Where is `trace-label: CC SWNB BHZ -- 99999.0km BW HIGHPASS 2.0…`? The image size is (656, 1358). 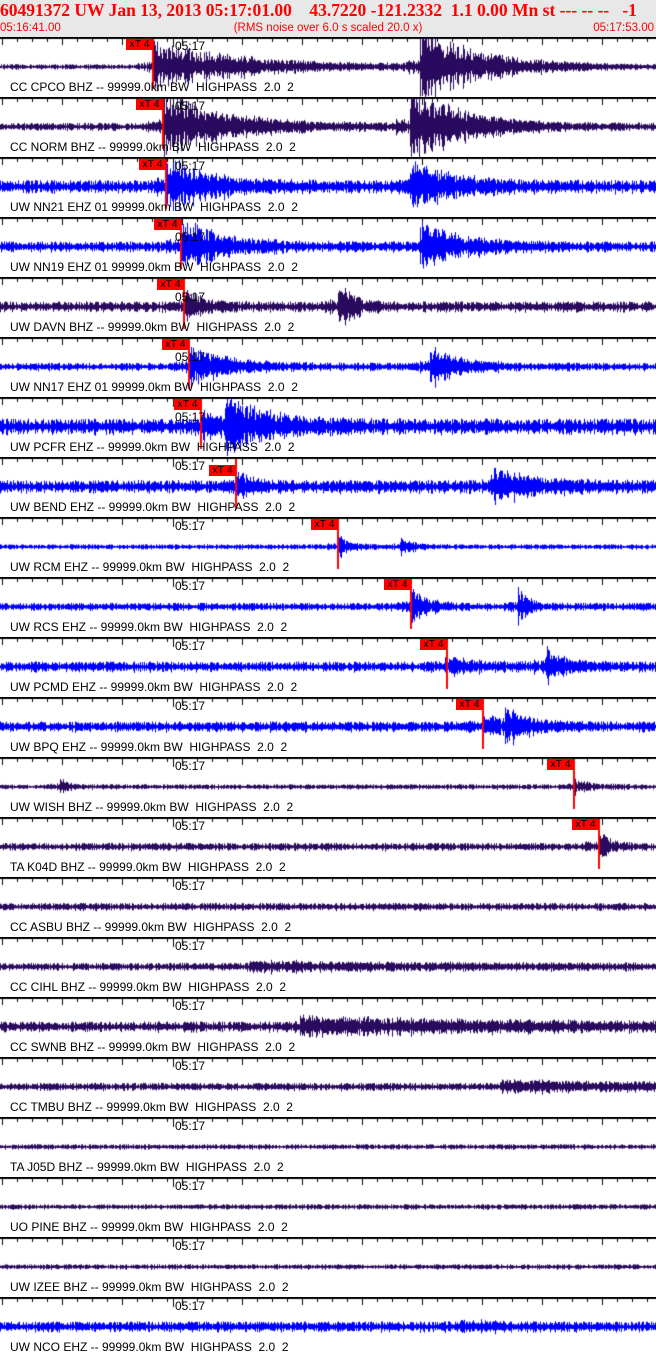 trace-label: CC SWNB BHZ -- 99999.0km BW HIGHPASS 2.0… is located at coordinates (153, 1047).